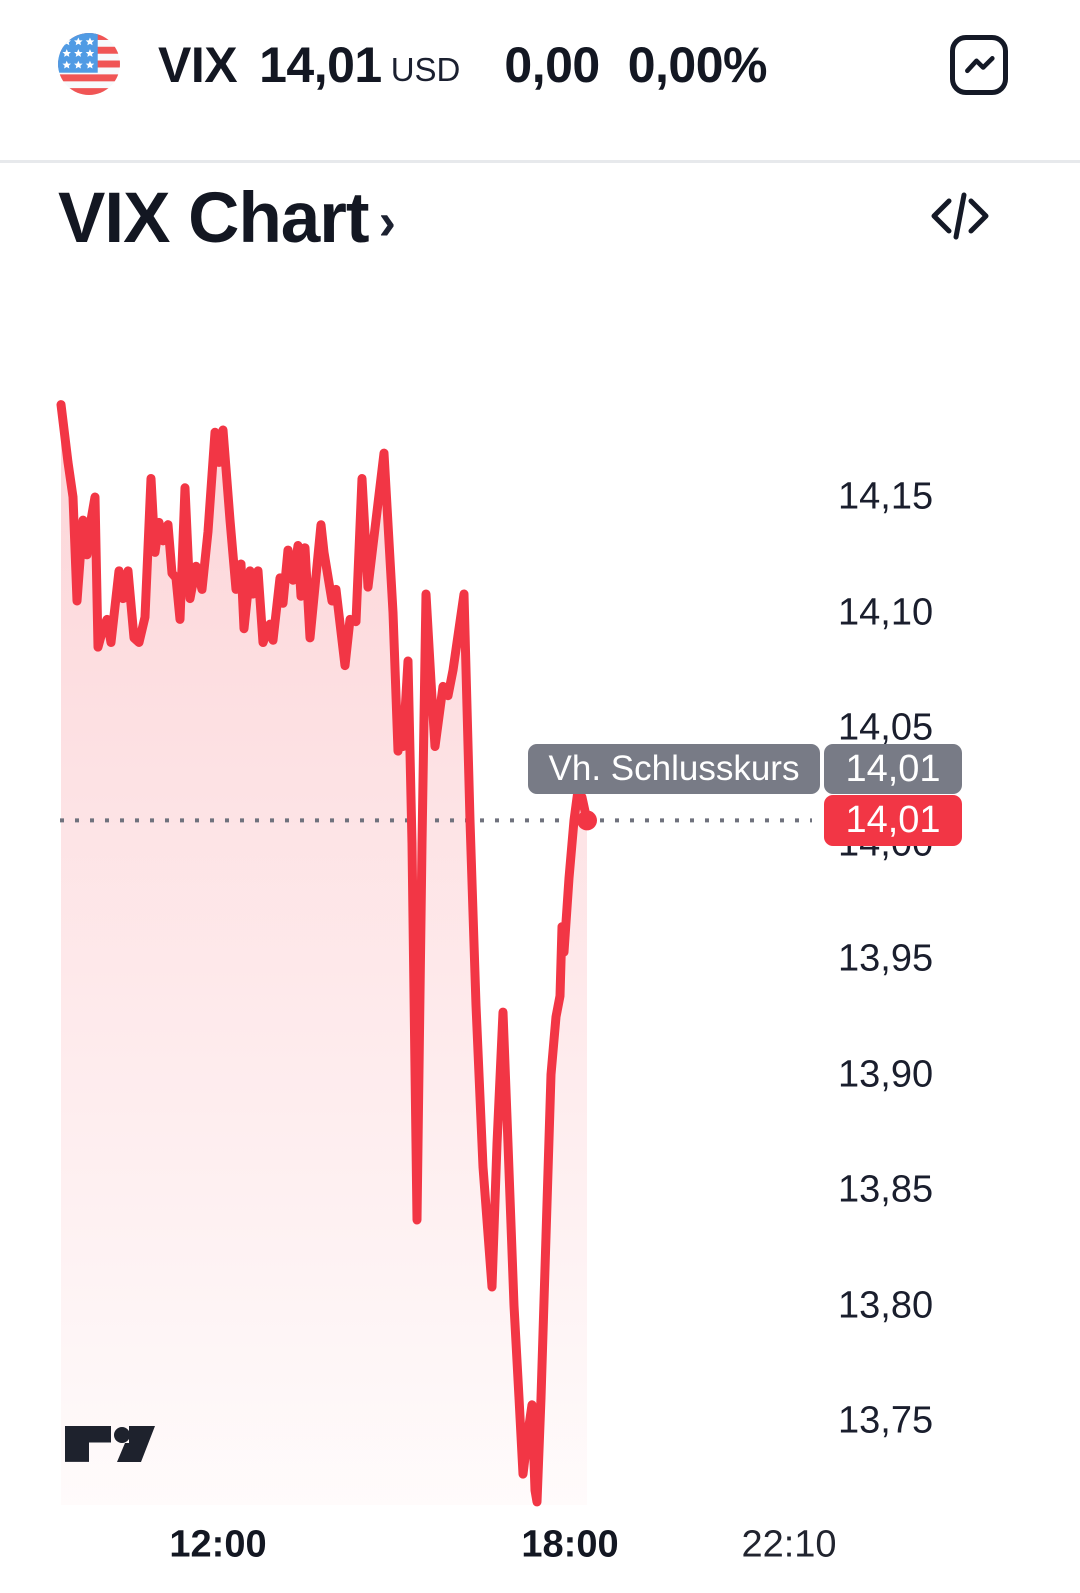 This screenshot has height=1593, width=1080. What do you see at coordinates (886, 1074) in the screenshot?
I see `y-axis-label: 13,90` at bounding box center [886, 1074].